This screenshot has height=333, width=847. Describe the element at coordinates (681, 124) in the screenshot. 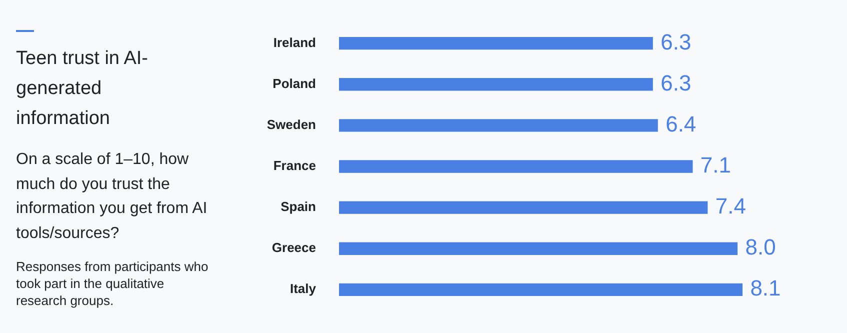

I see `data-label: 6.4` at that location.